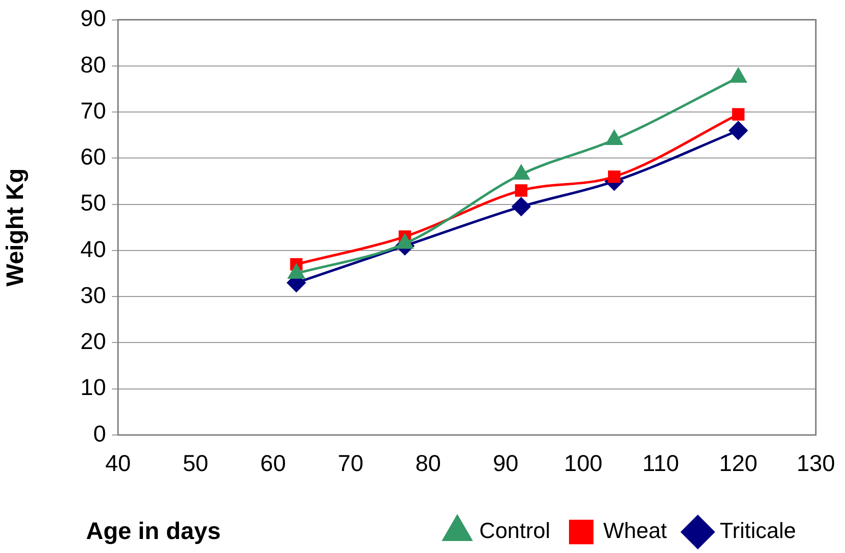 Image resolution: width=845 pixels, height=553 pixels. I want to click on y-tick-label: 10, so click(93, 387).